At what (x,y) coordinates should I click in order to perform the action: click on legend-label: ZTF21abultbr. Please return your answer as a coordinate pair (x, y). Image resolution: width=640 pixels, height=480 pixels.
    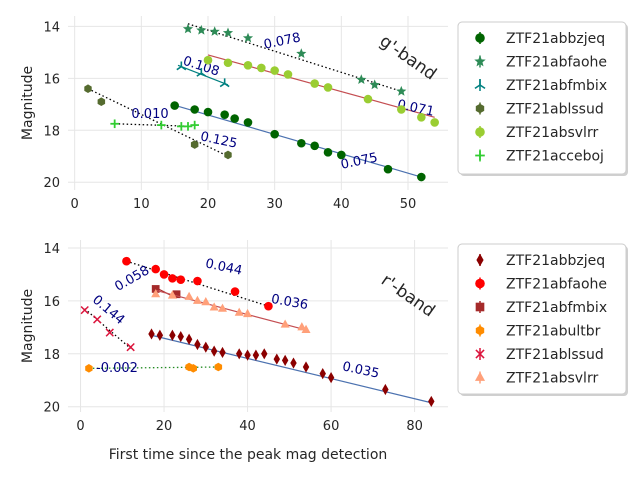
    Looking at the image, I should click on (553, 332).